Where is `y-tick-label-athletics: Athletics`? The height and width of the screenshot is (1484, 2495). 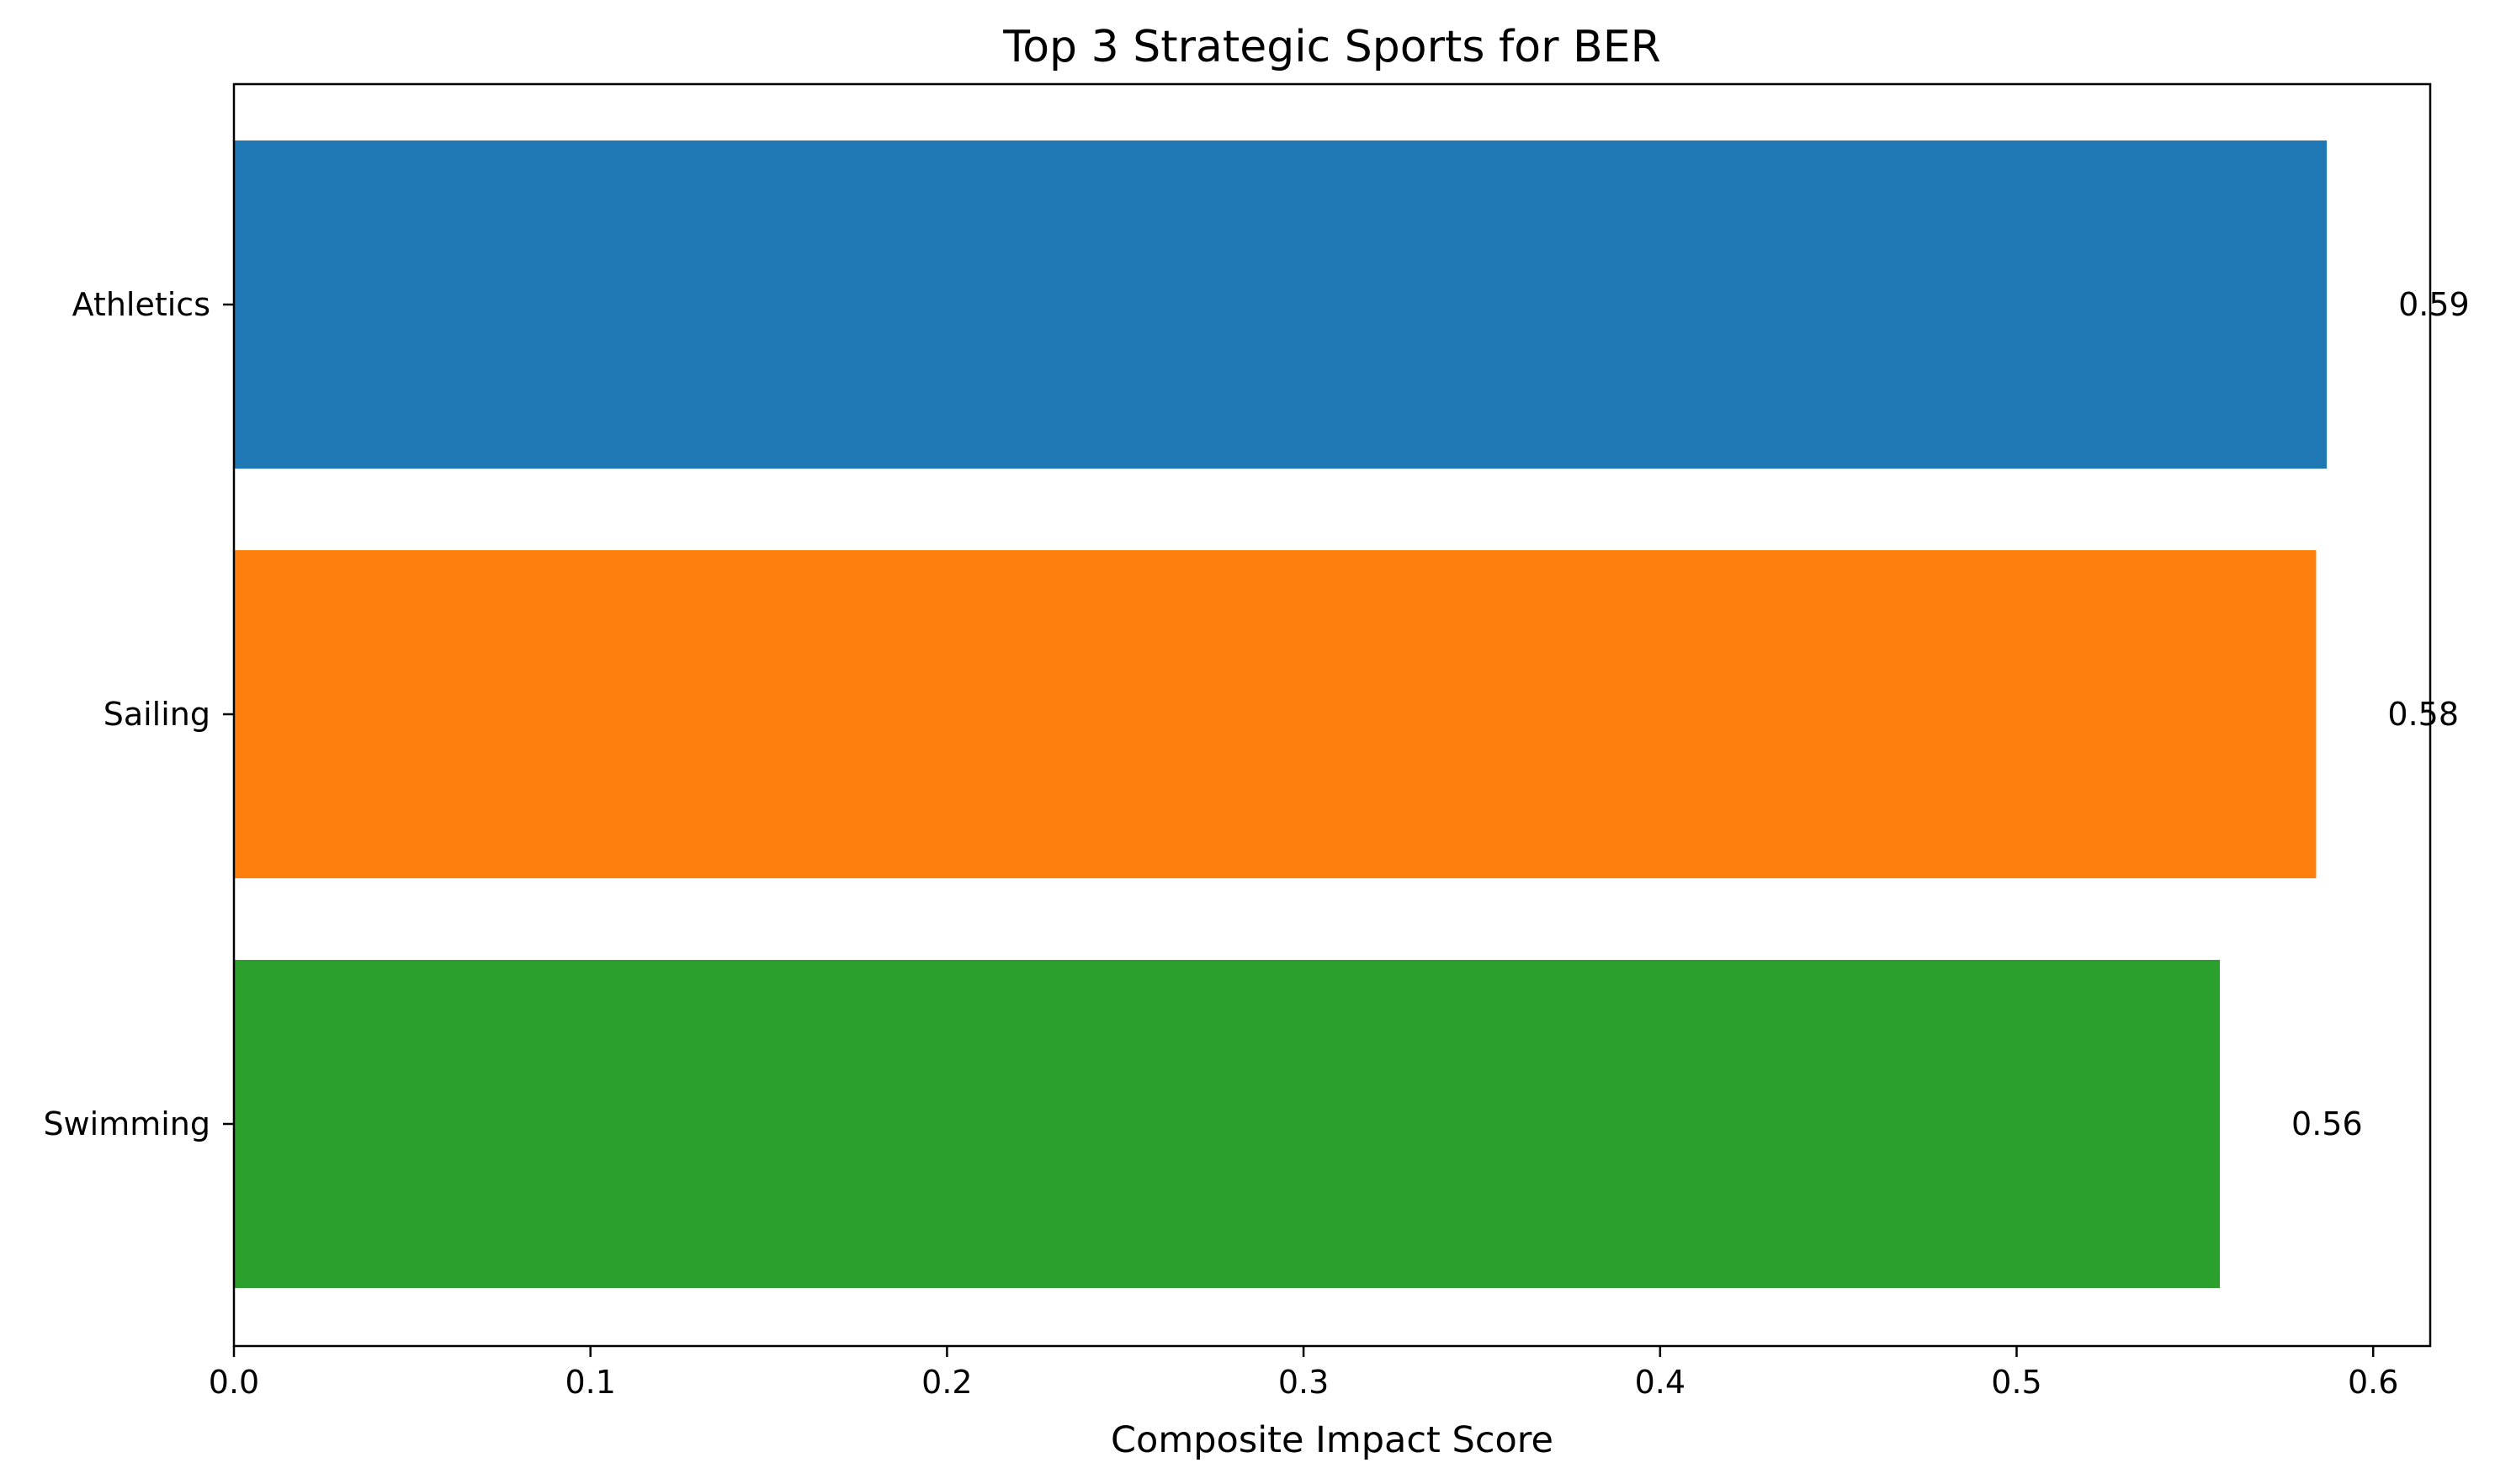 y-tick-label-athletics: Athletics is located at coordinates (141, 304).